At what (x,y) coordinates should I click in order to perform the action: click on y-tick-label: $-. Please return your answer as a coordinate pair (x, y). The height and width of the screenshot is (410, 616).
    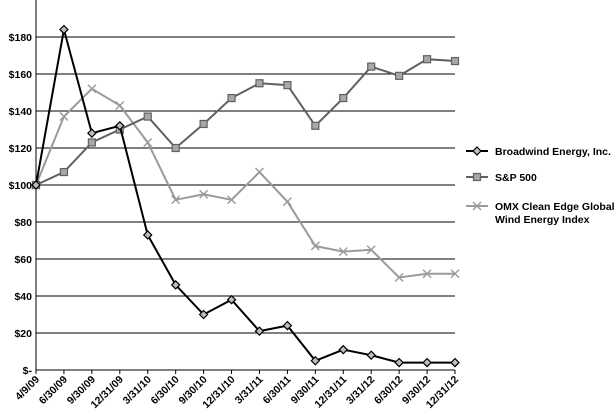
    Looking at the image, I should click on (28, 371).